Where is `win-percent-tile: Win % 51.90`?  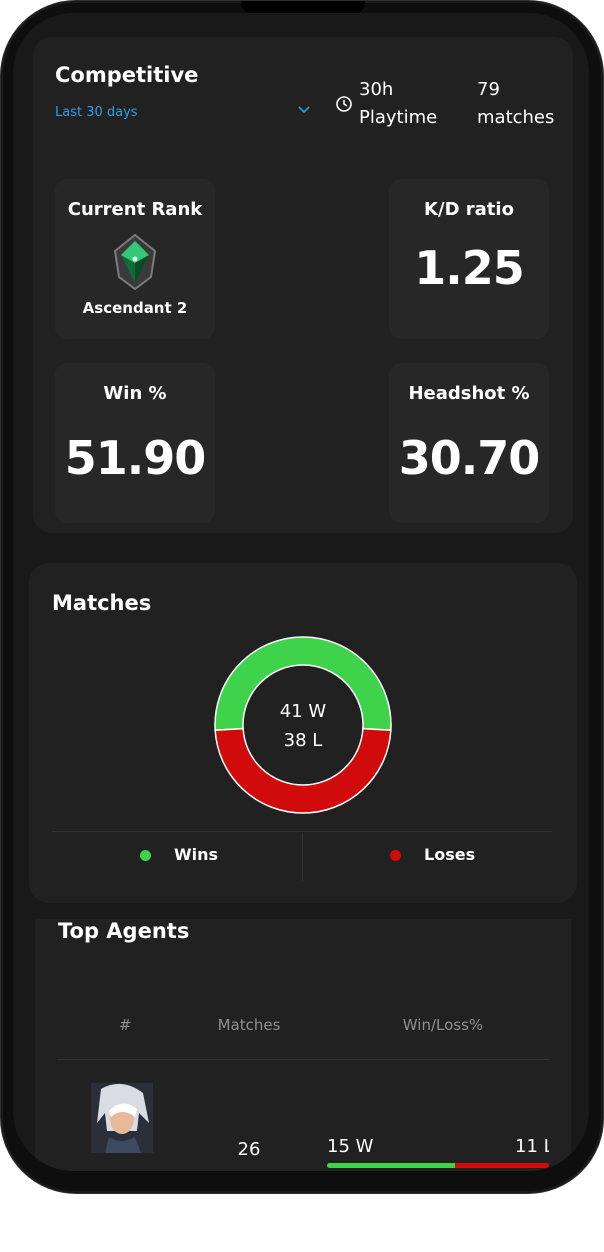
win-percent-tile: Win % 51.90 is located at coordinates (135, 443).